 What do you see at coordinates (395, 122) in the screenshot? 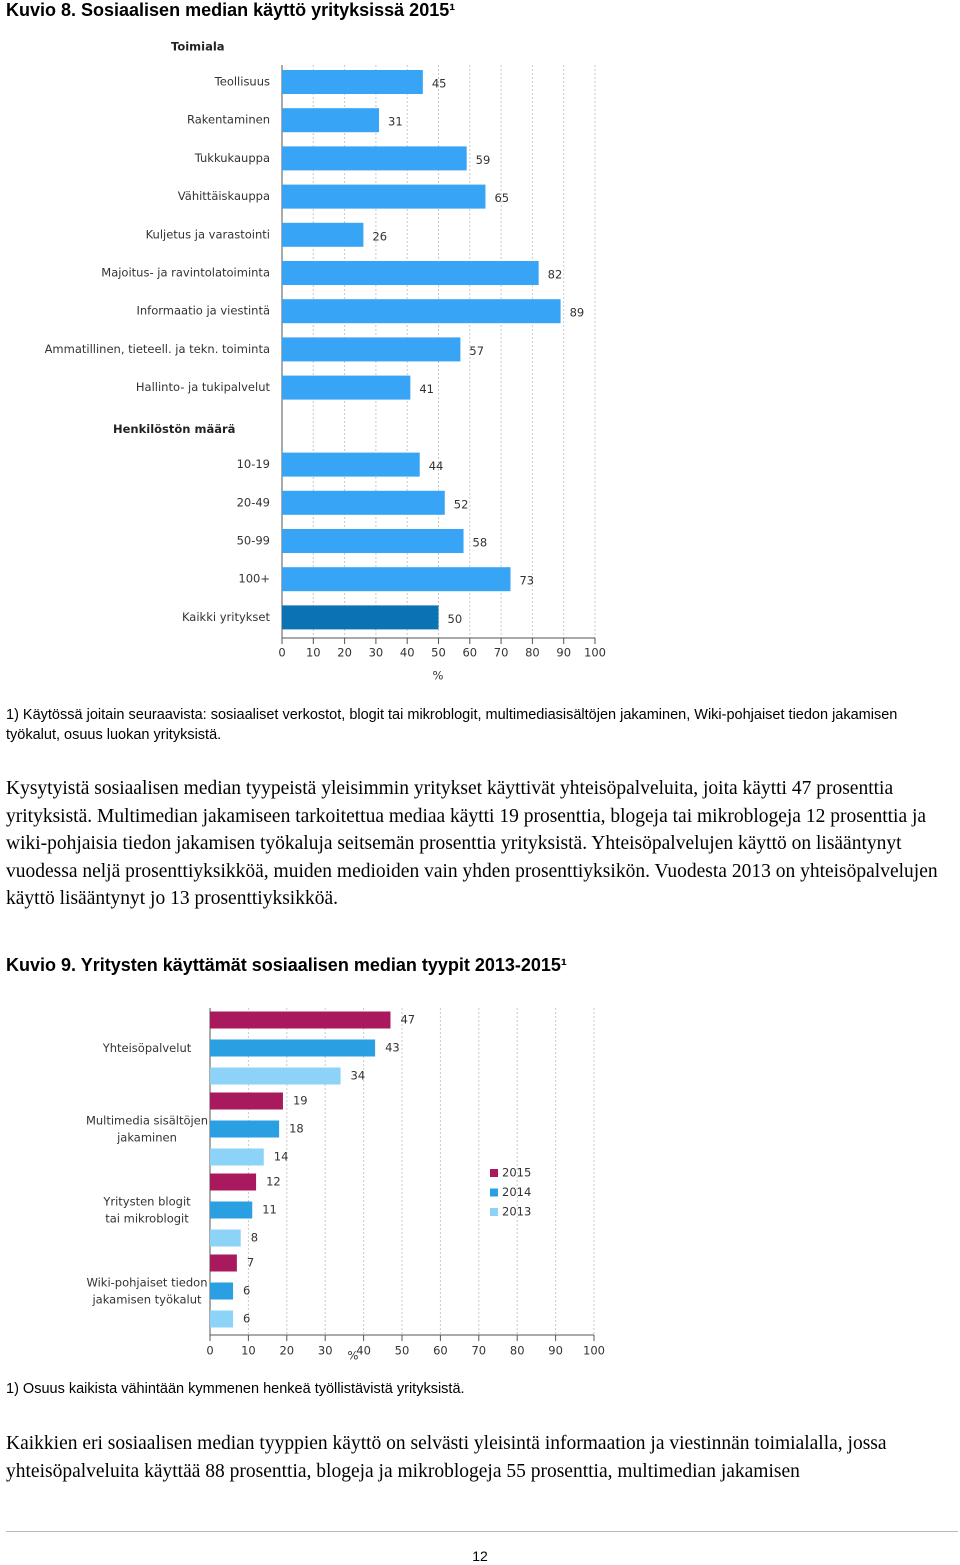
I see `value-label: 31` at bounding box center [395, 122].